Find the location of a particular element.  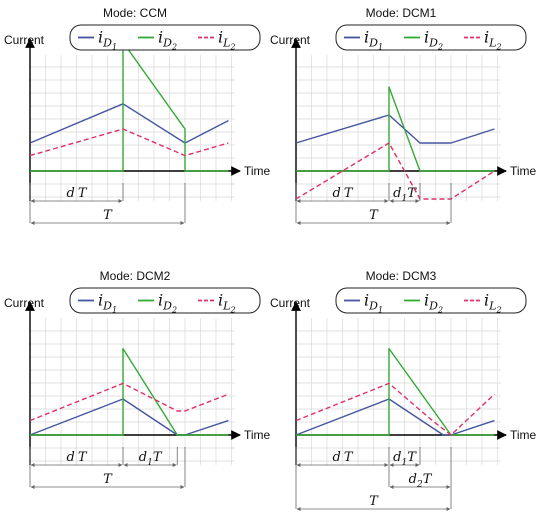

chart-title: Mode: DCM1 is located at coordinates (401, 13).